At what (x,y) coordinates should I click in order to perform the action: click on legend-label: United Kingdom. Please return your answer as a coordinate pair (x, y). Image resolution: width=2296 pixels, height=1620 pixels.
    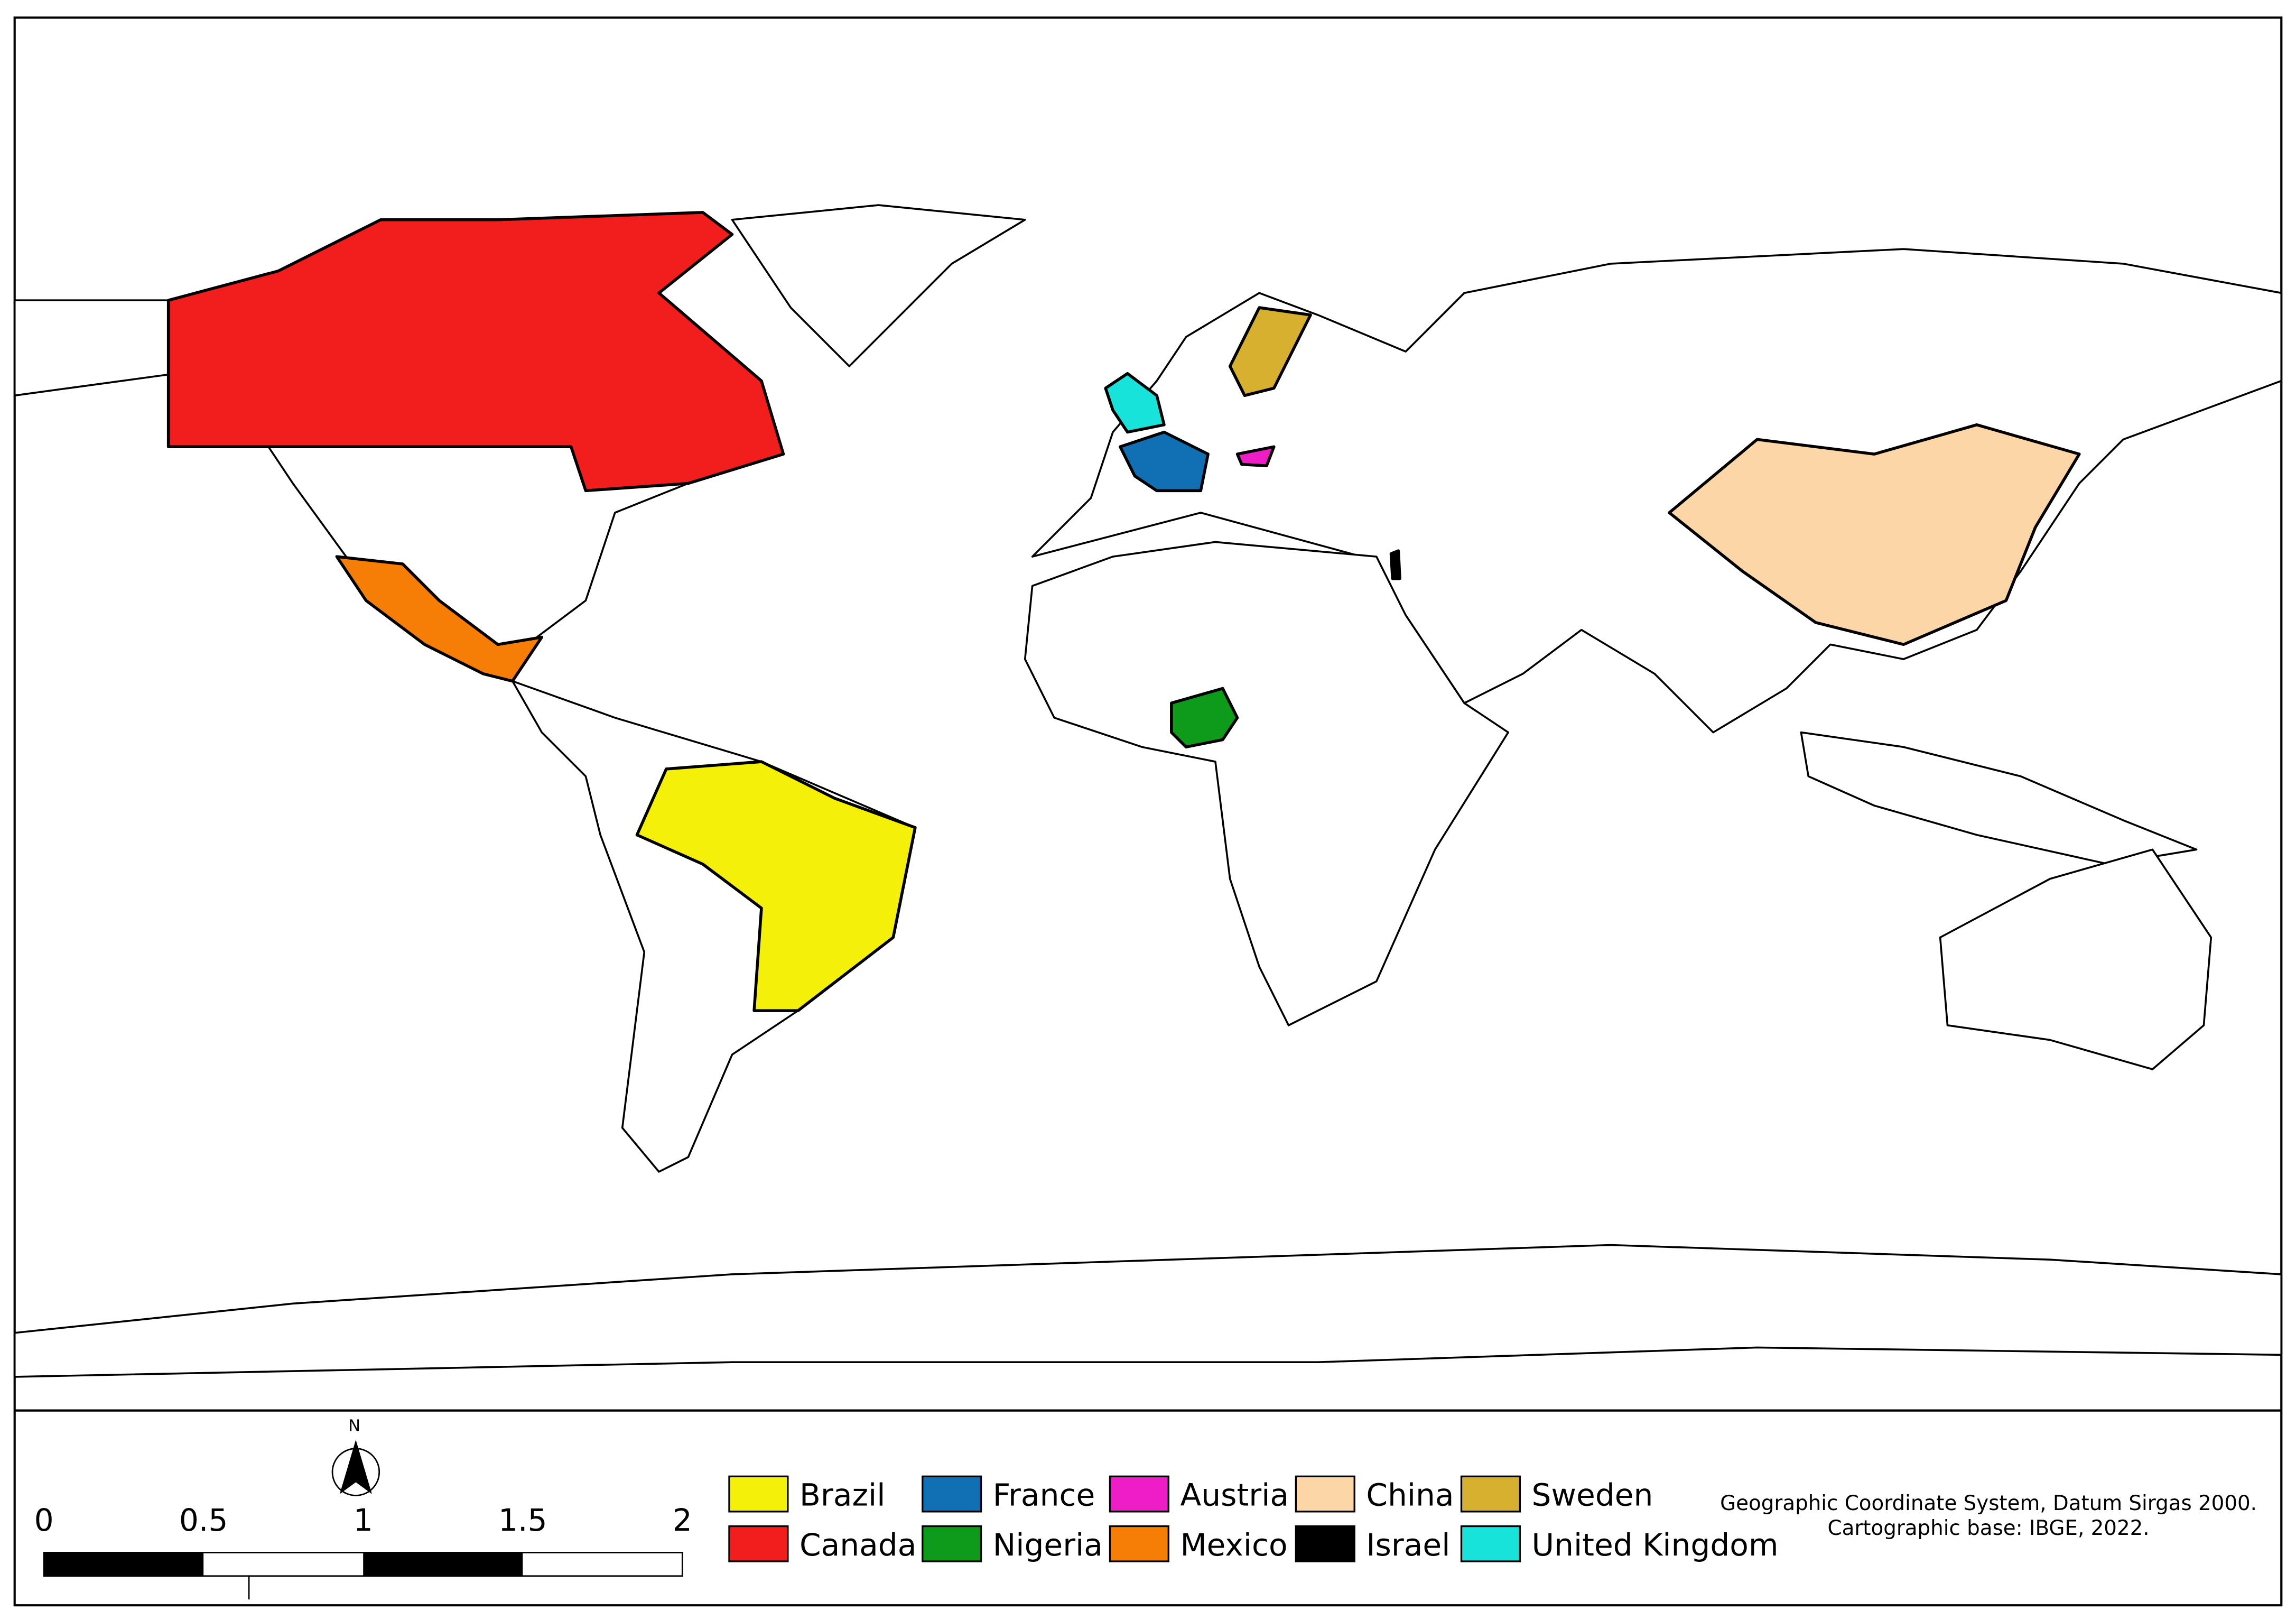
    Looking at the image, I should click on (1655, 1545).